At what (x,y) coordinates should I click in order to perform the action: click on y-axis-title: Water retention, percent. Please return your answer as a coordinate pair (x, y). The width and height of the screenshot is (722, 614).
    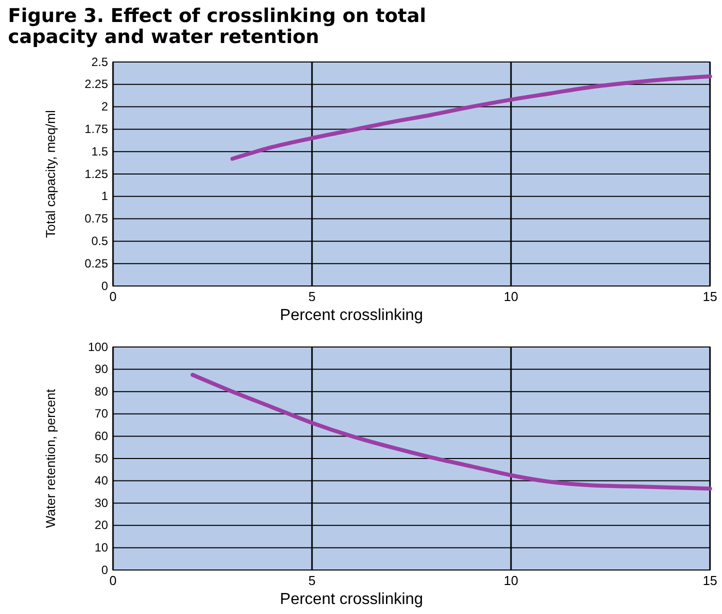
    Looking at the image, I should click on (50, 458).